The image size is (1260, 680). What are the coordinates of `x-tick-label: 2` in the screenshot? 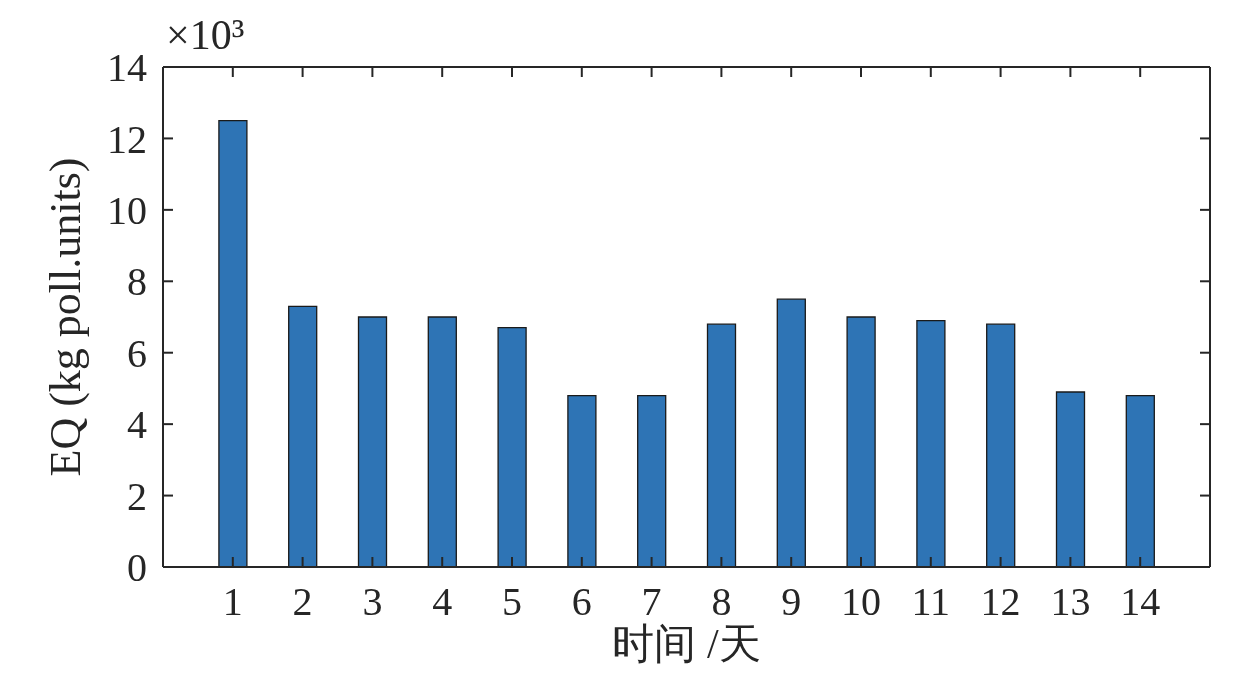 It's located at (302, 602).